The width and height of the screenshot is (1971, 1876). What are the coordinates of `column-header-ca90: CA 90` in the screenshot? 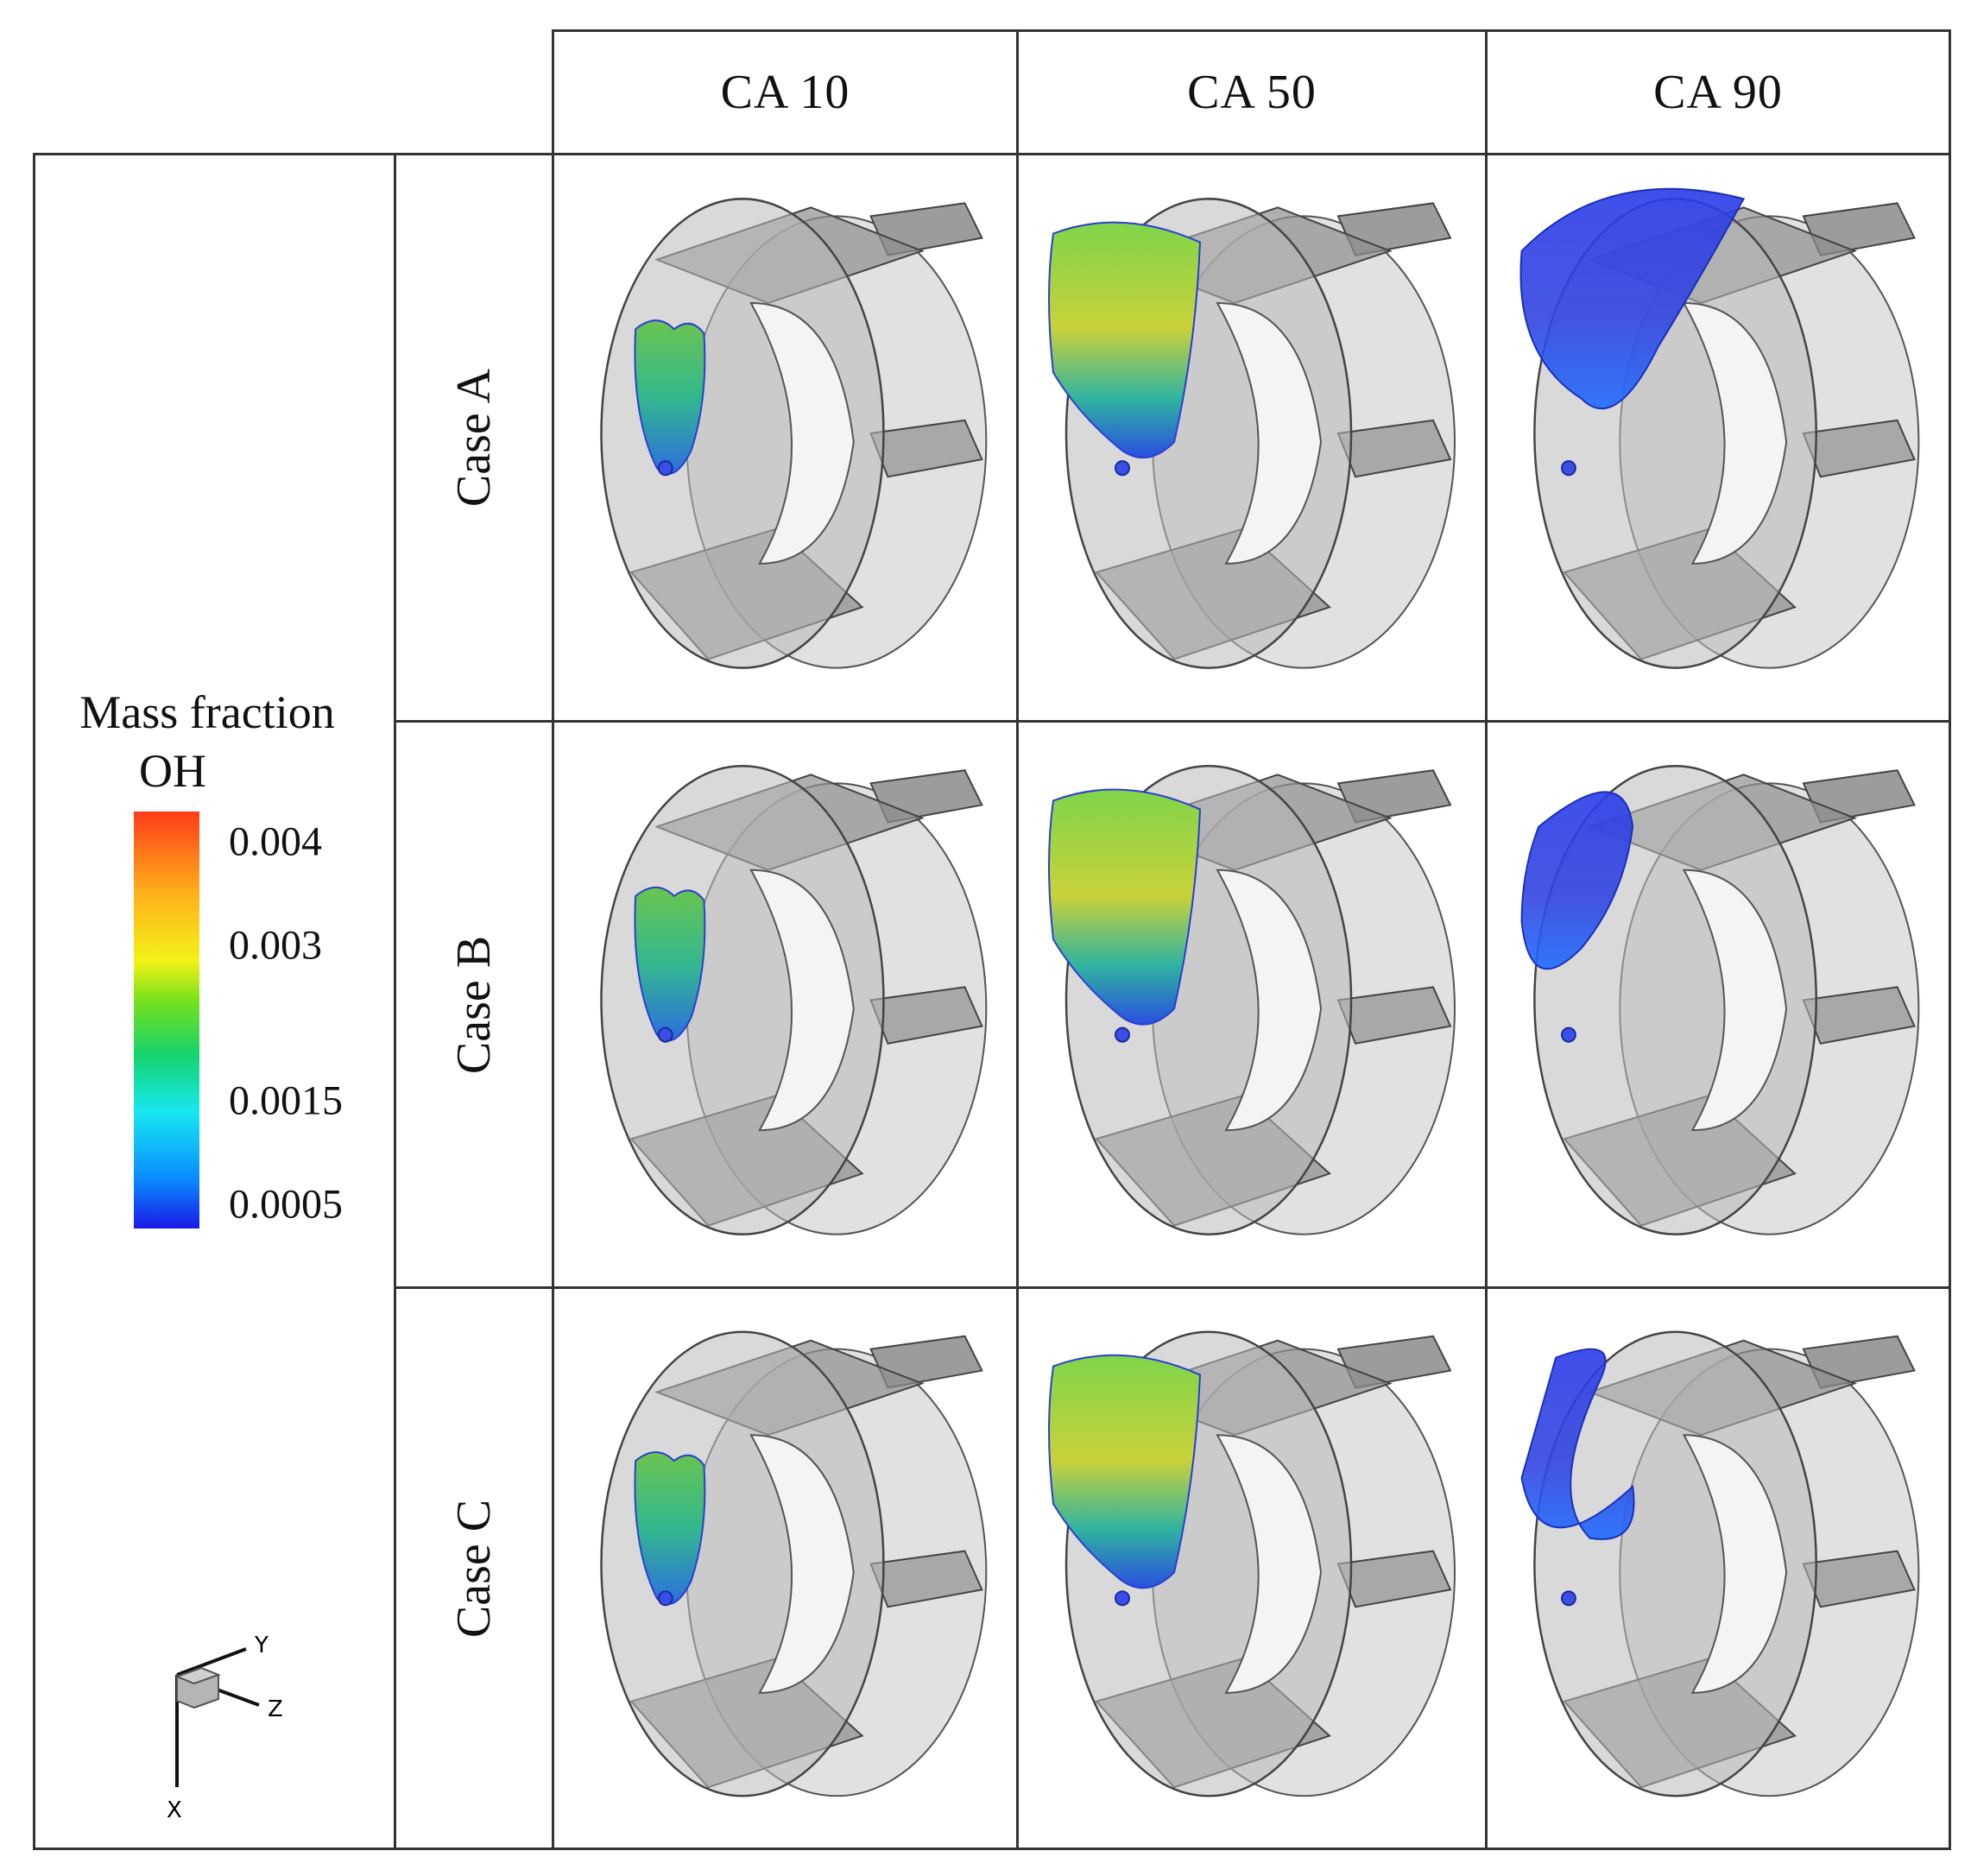 It's located at (1718, 92).